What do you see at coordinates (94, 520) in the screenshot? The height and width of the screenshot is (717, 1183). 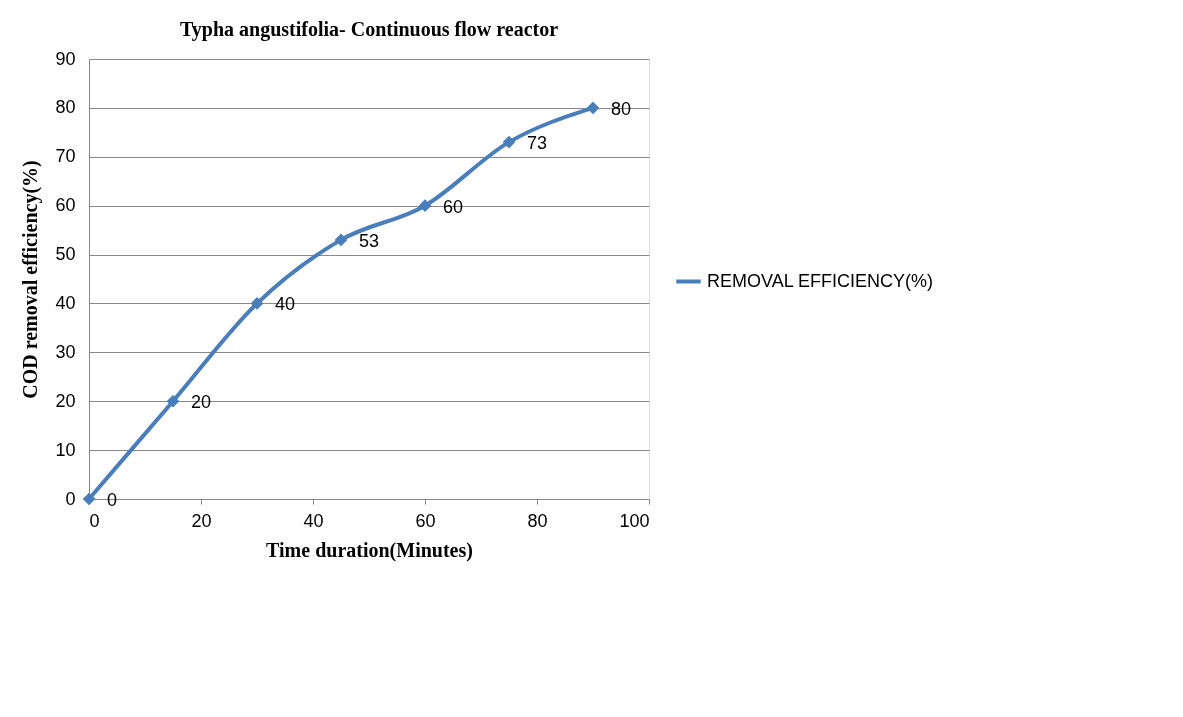 I see `x-tick-label: 0` at bounding box center [94, 520].